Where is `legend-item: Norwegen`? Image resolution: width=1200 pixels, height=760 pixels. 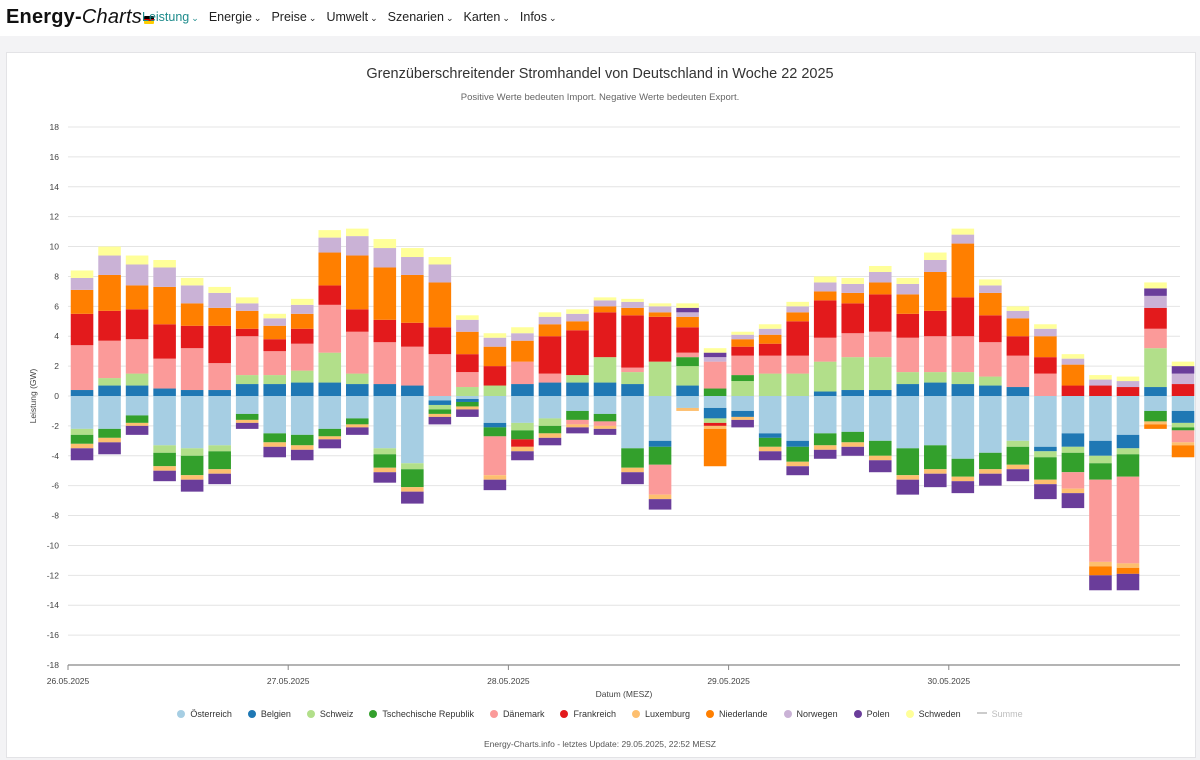
legend-item: Norwegen is located at coordinates (810, 714).